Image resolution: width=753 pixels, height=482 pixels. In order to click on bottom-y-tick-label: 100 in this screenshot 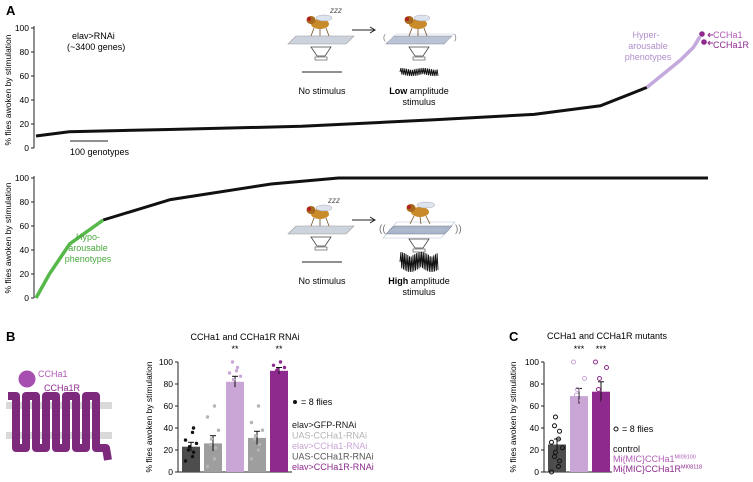, I will do `click(22, 178)`.